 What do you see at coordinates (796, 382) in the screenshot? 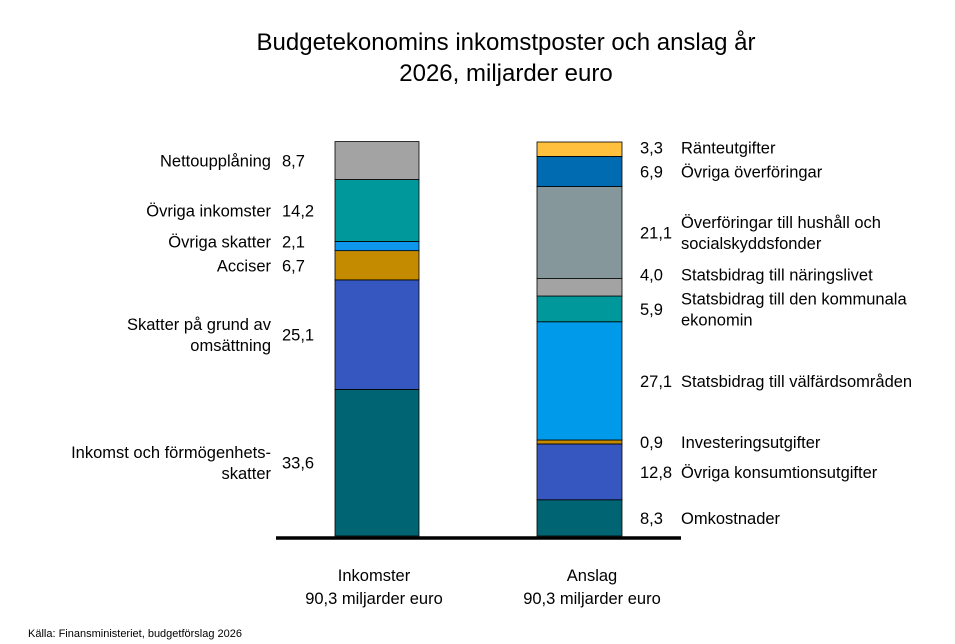
I see `category-label-col1-seg3-line-0: Statsbidrag till välfärdsområden` at bounding box center [796, 382].